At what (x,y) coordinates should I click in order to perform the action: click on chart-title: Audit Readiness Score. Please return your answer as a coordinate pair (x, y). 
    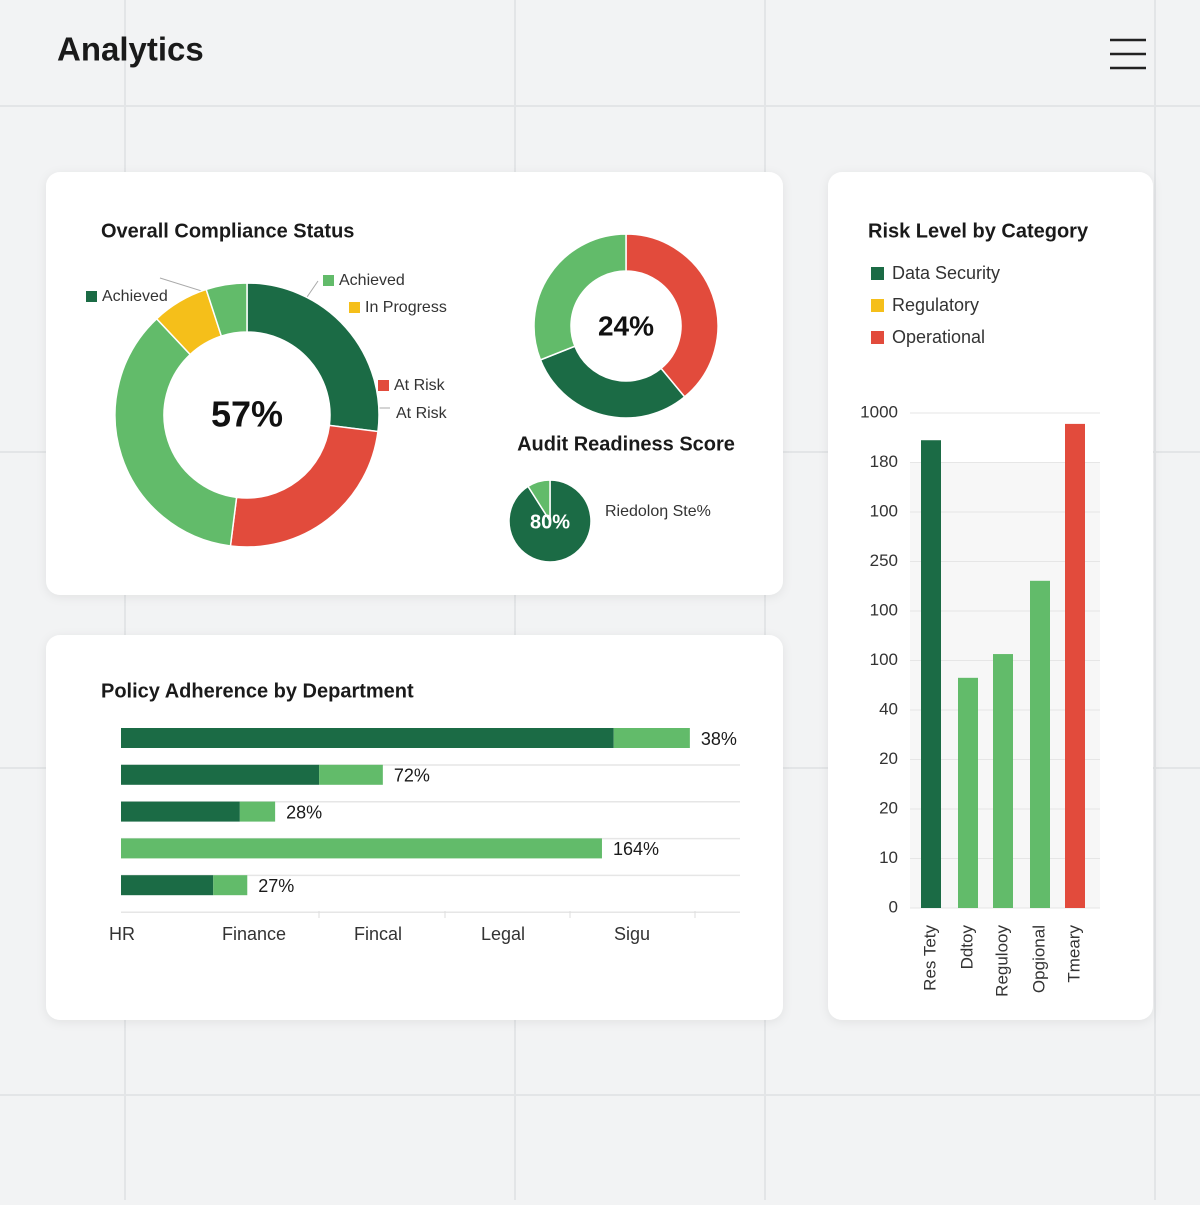
    Looking at the image, I should click on (626, 444).